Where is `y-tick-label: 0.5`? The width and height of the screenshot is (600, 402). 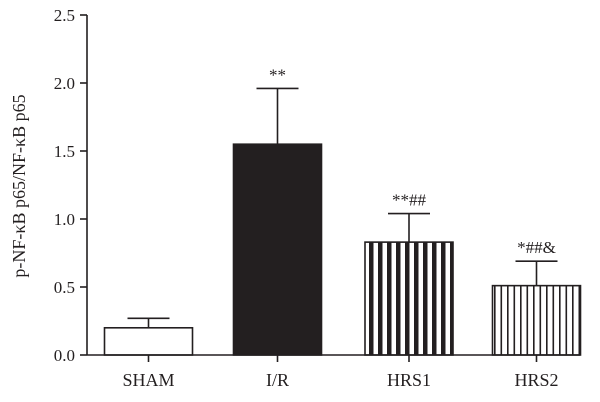 y-tick-label: 0.5 is located at coordinates (64, 287).